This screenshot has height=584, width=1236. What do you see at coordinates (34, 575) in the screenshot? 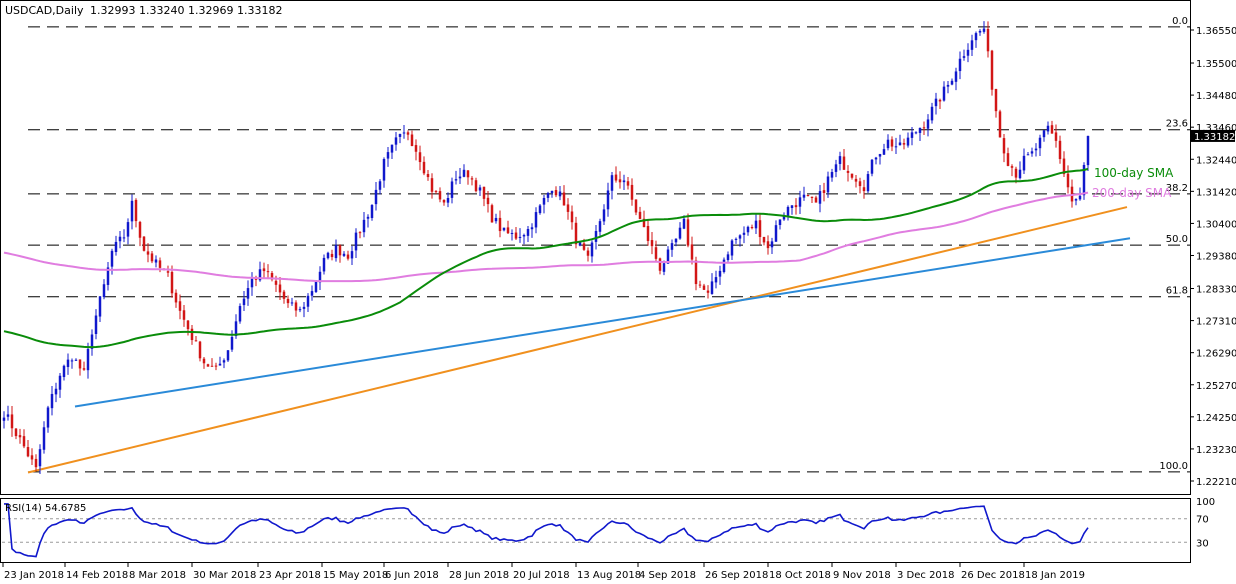
I see `time-tick-label: 23 Jan 2018` at bounding box center [34, 575].